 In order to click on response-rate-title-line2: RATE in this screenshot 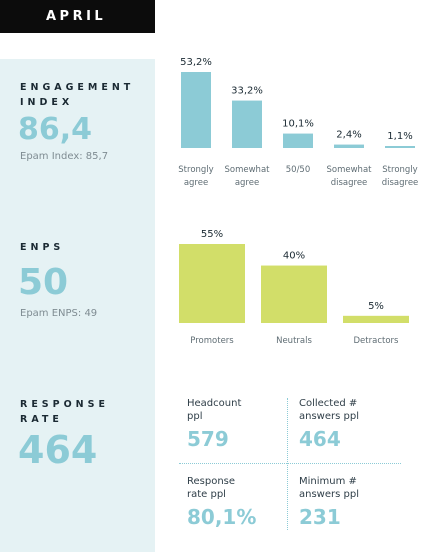, I will do `click(41, 419)`.